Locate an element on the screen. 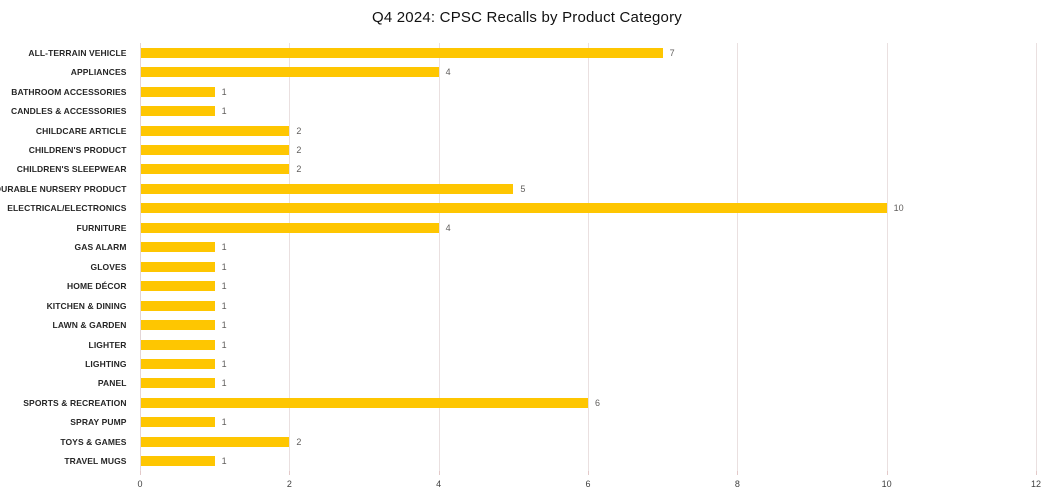 The width and height of the screenshot is (1054, 497). bar-row: GAS ALARM 1 is located at coordinates (555, 247).